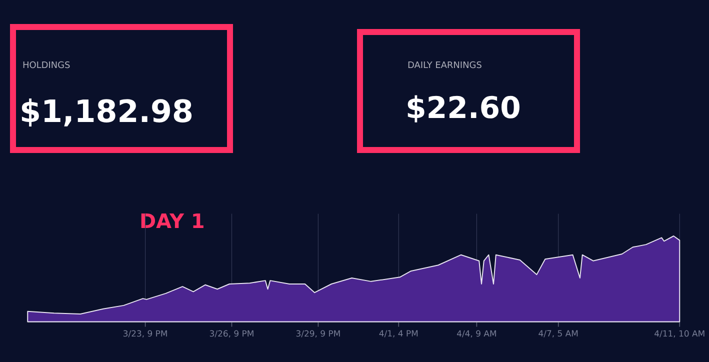  What do you see at coordinates (46, 64) in the screenshot?
I see `text: HOLDINGS` at bounding box center [46, 64].